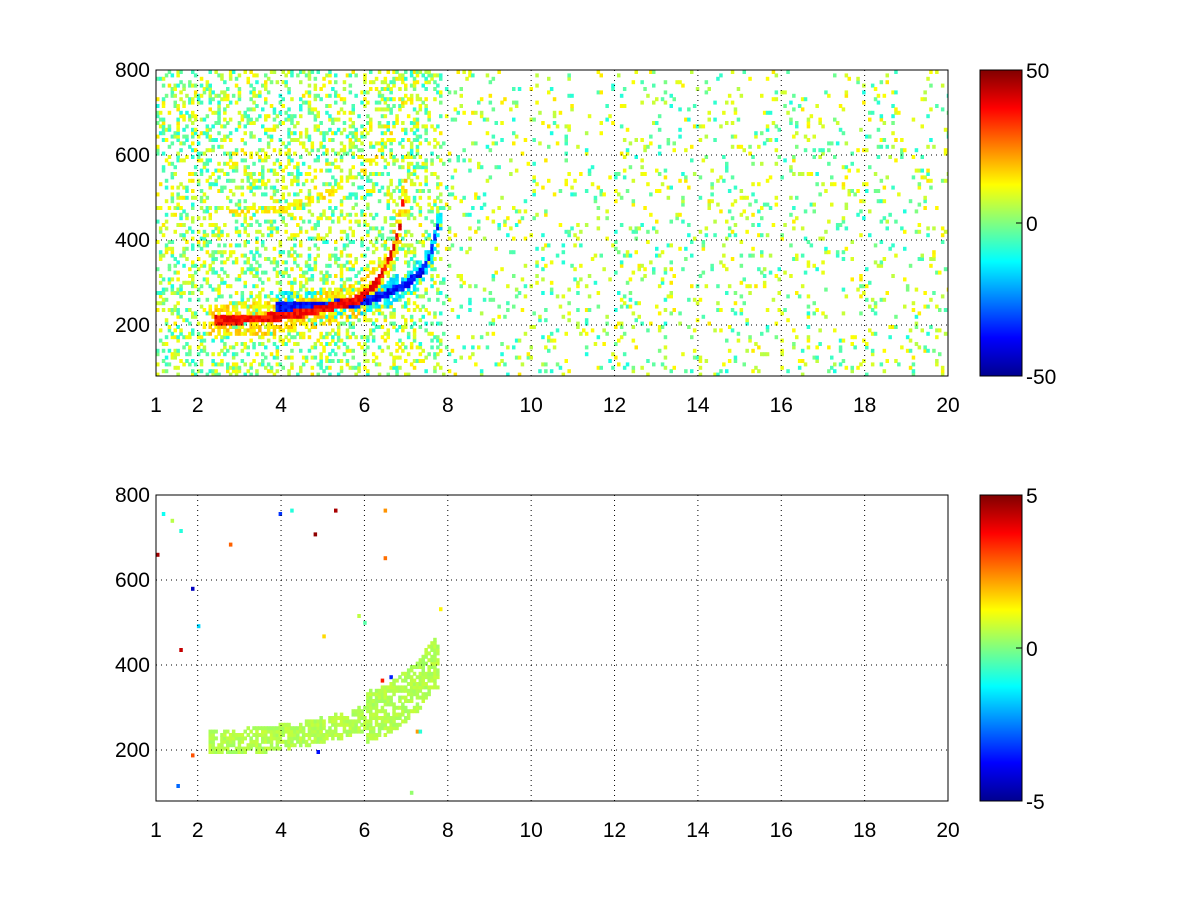  I want to click on colorbar-tick-label: 50, so click(1037, 71).